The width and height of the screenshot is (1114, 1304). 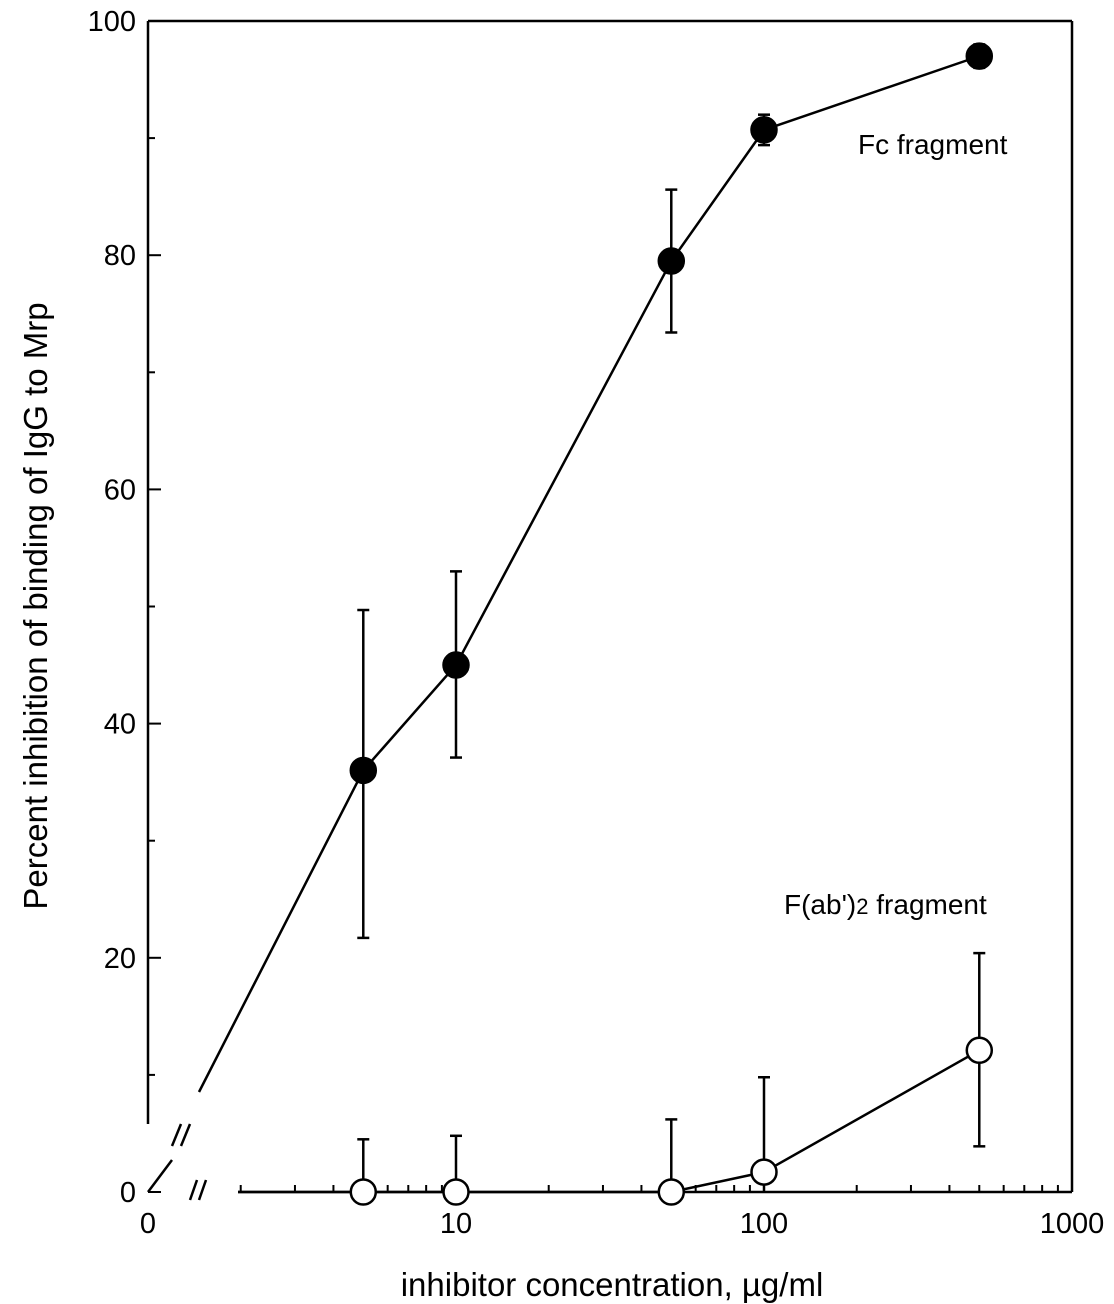 I want to click on axis-break-diagonal, so click(x=160, y=1176).